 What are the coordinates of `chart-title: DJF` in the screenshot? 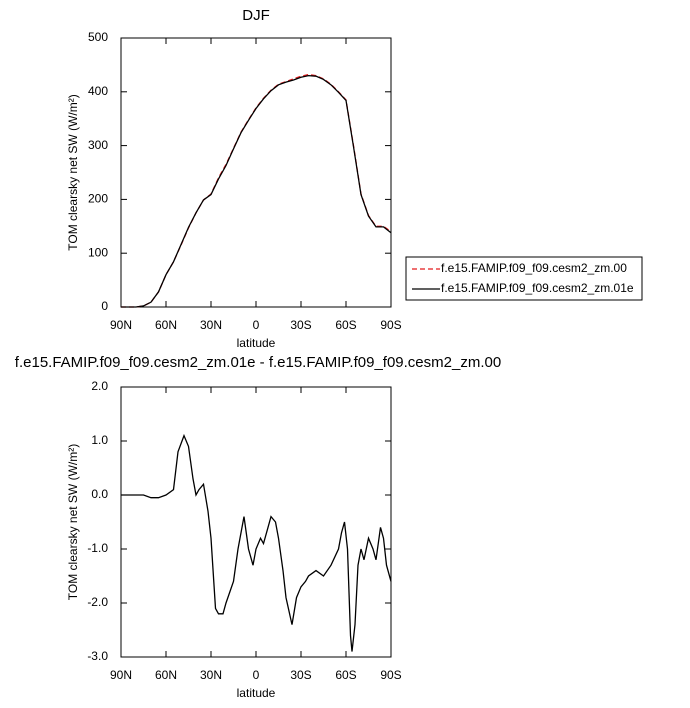 It's located at (256, 15).